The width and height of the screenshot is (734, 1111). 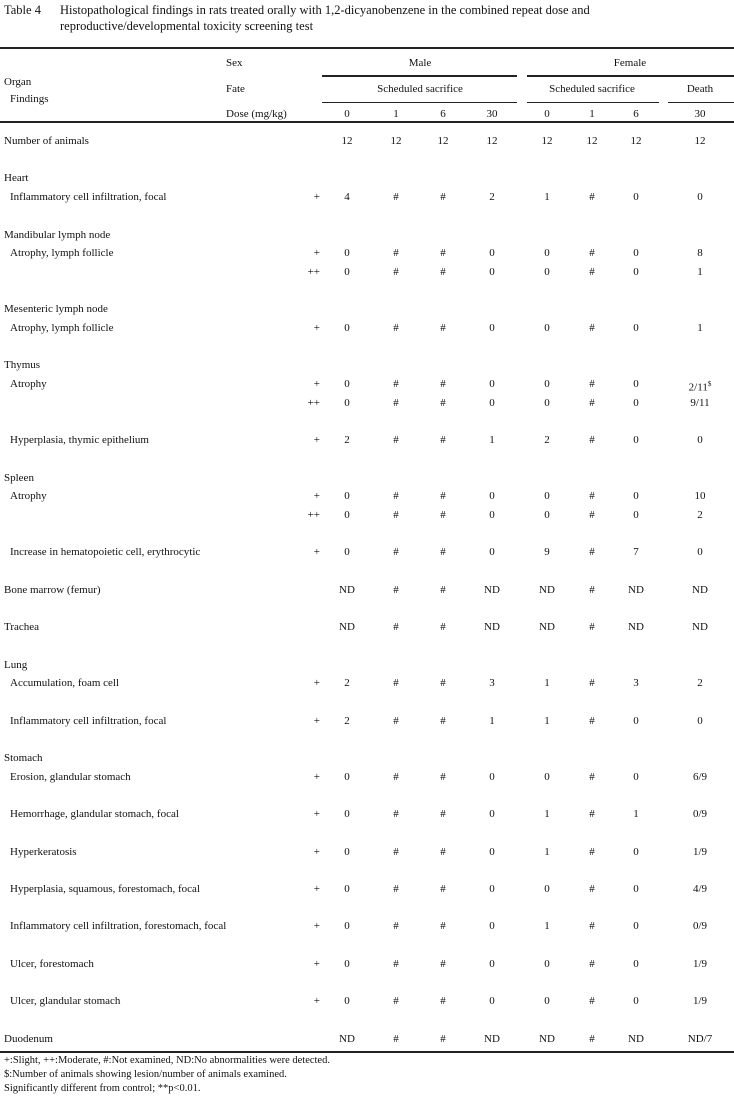 I want to click on organ-name: Heart, so click(x=16, y=178).